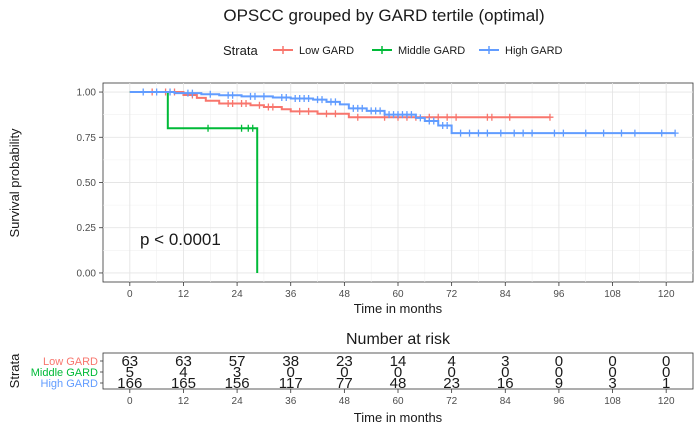 Image resolution: width=700 pixels, height=432 pixels. I want to click on risk-x-tick-label: 108, so click(612, 401).